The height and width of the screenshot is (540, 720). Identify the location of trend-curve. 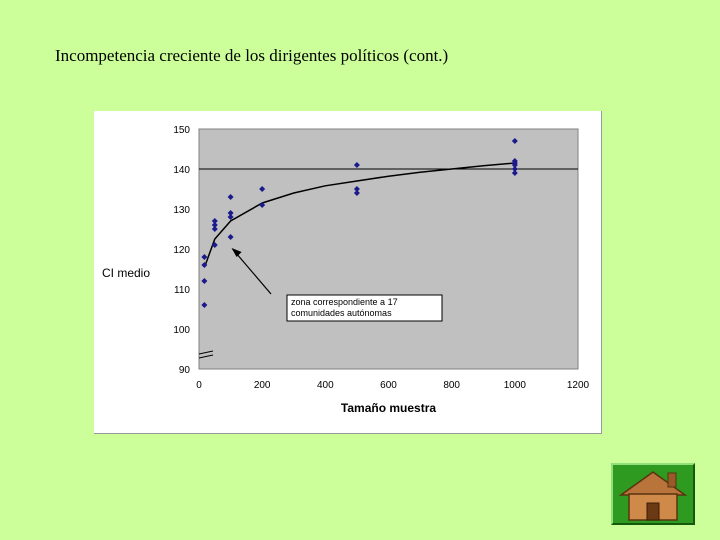
(359, 214).